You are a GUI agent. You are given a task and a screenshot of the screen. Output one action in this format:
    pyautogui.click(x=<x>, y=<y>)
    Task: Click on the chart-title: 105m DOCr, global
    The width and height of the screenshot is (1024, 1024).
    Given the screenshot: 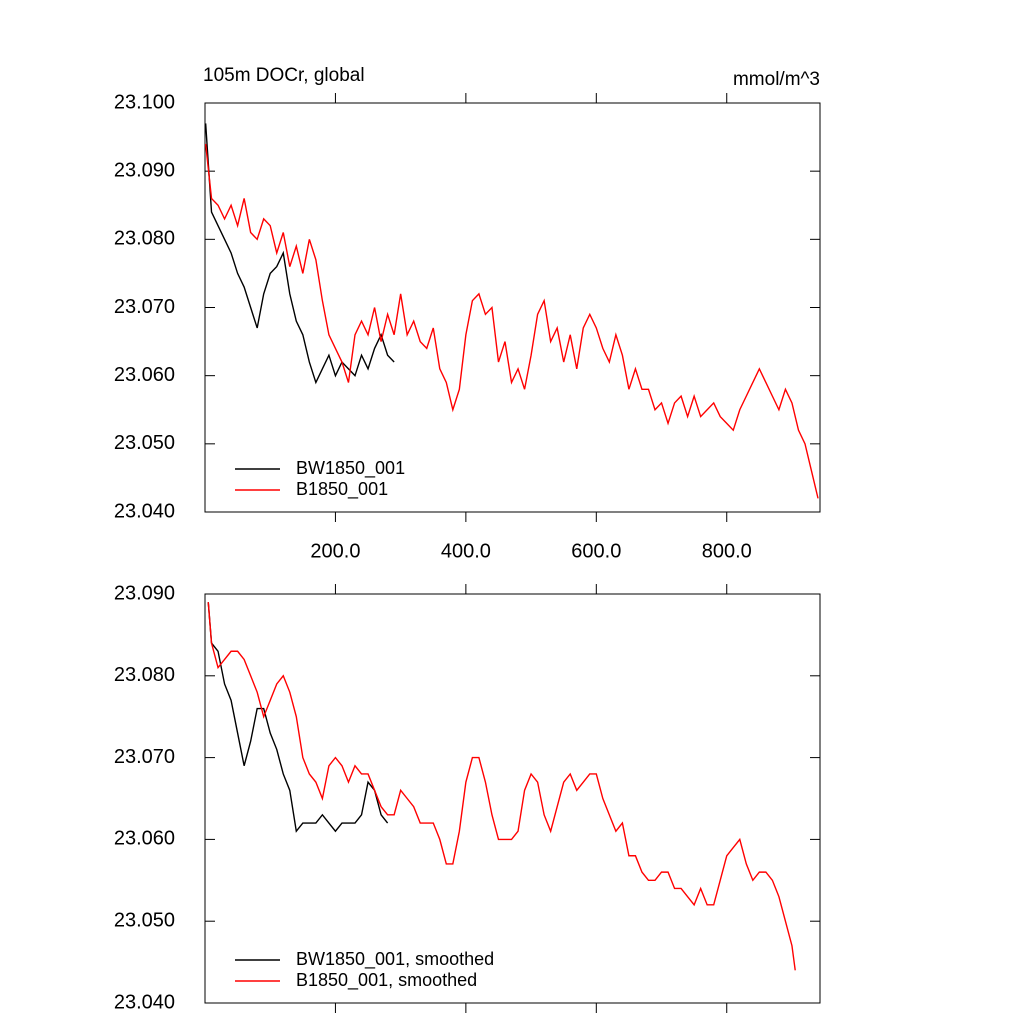 What is the action you would take?
    pyautogui.click(x=284, y=75)
    